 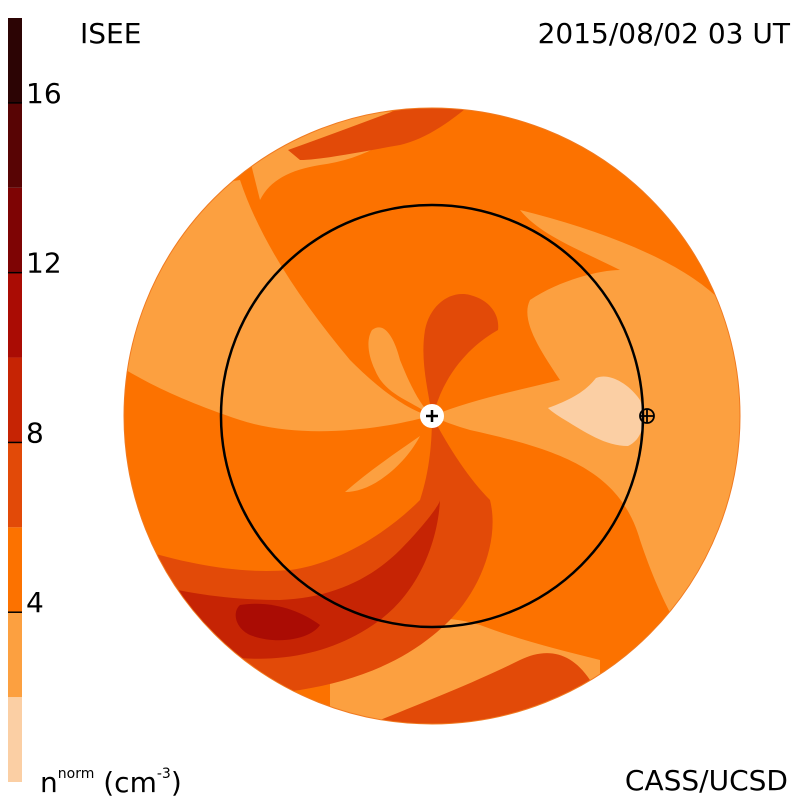 What do you see at coordinates (110, 33) in the screenshot?
I see `source-label: ISEE` at bounding box center [110, 33].